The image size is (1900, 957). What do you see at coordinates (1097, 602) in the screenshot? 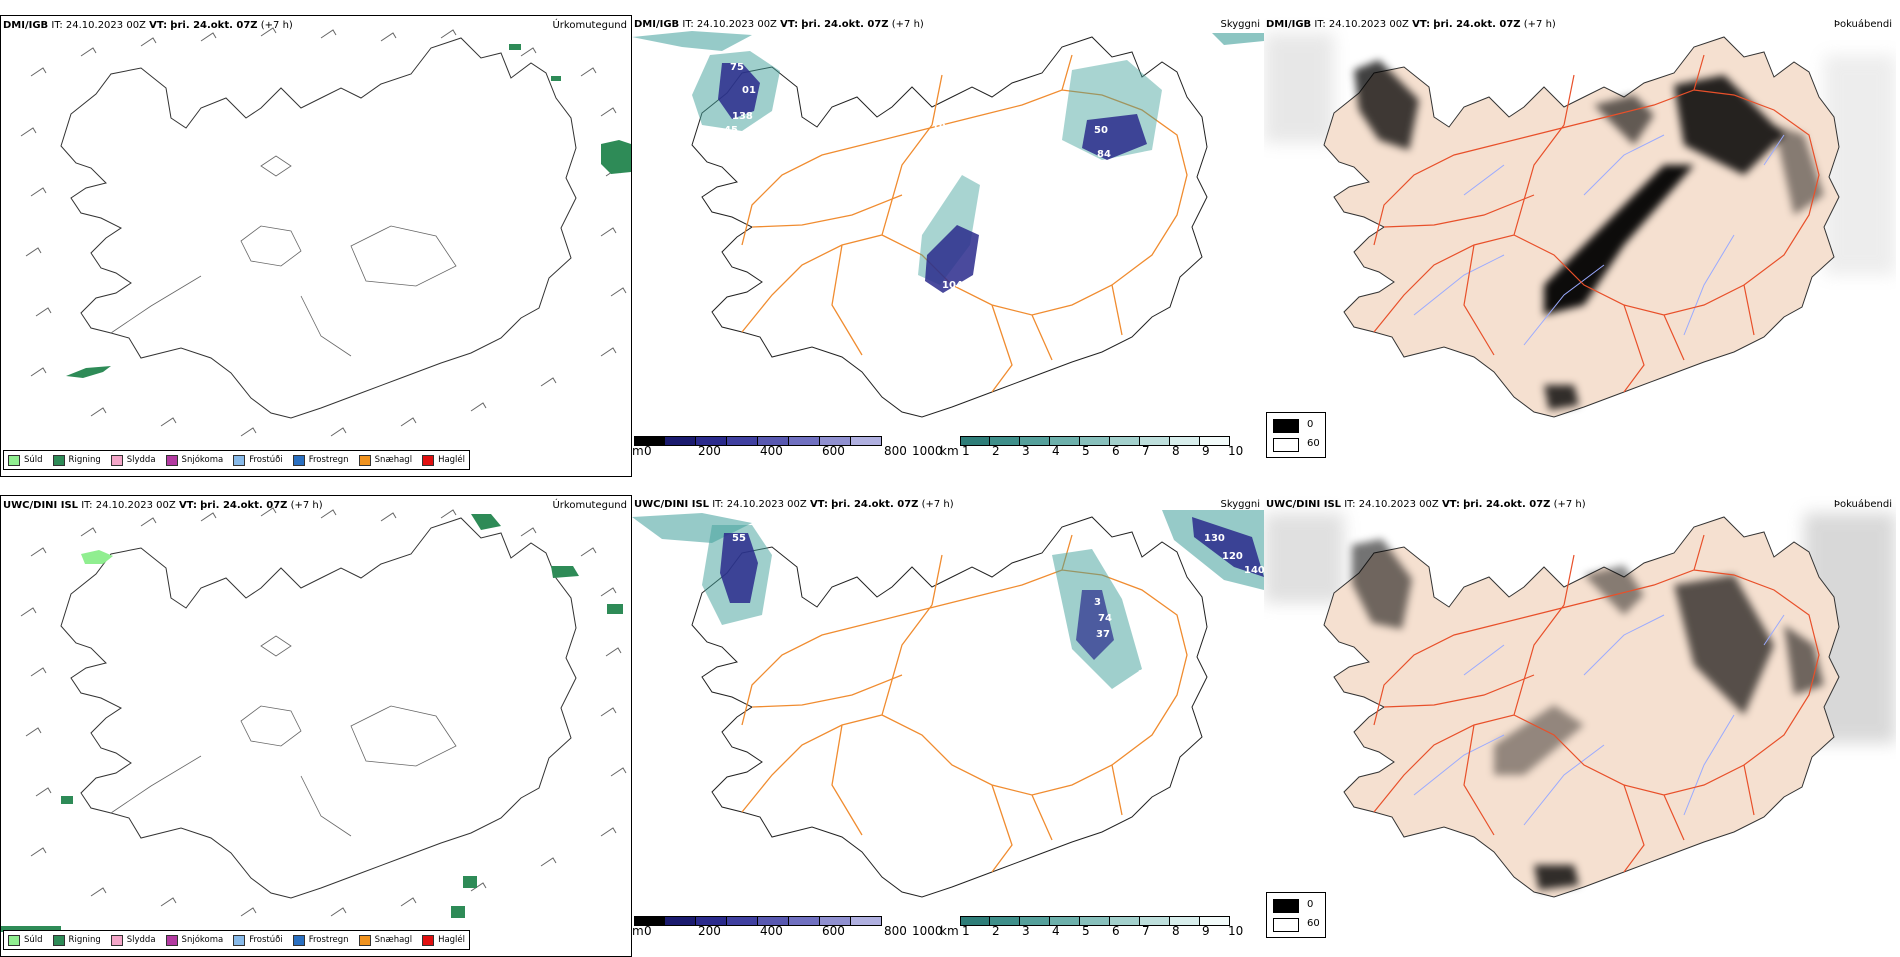
I see `cloud-base-label: 3` at bounding box center [1097, 602].